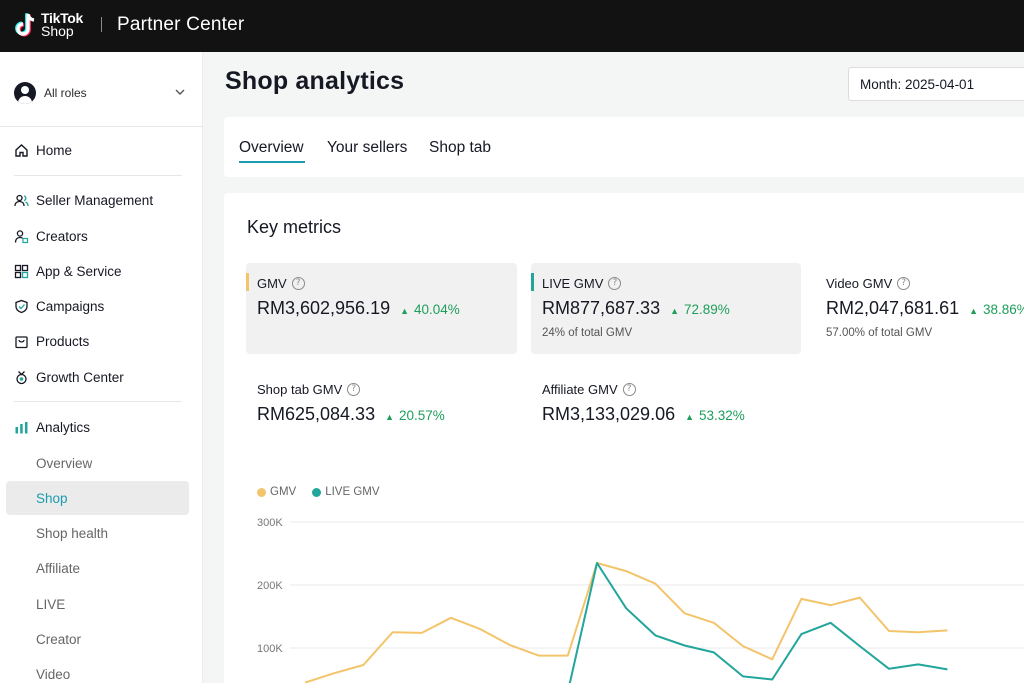  What do you see at coordinates (53, 674) in the screenshot?
I see `sidebar-subitem-video: Video` at bounding box center [53, 674].